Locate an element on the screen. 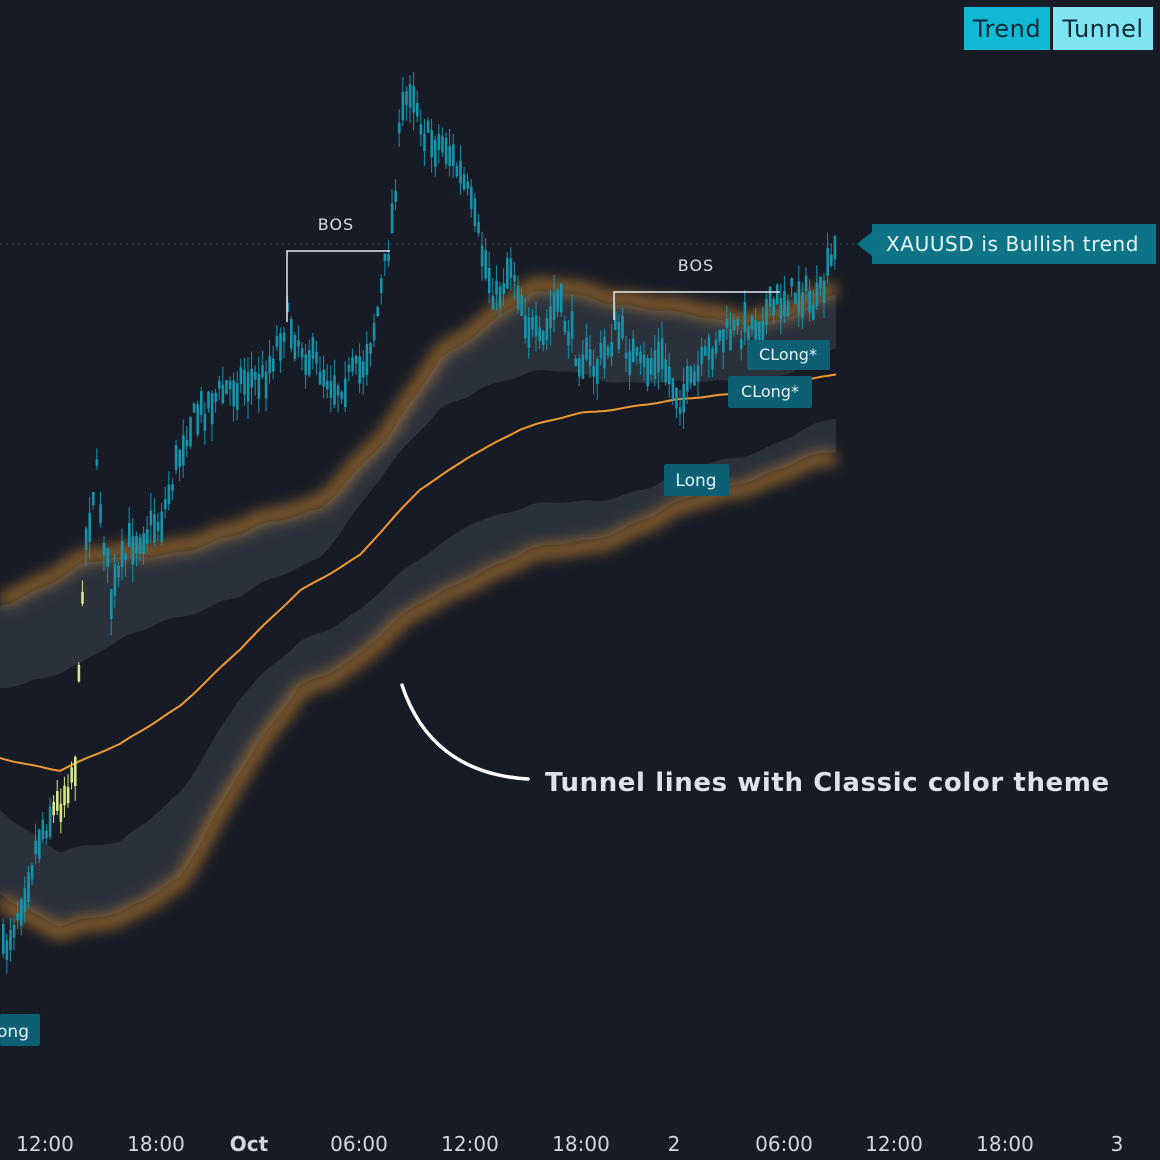  tunnel-toggle-button: Tunnel is located at coordinates (1103, 28).